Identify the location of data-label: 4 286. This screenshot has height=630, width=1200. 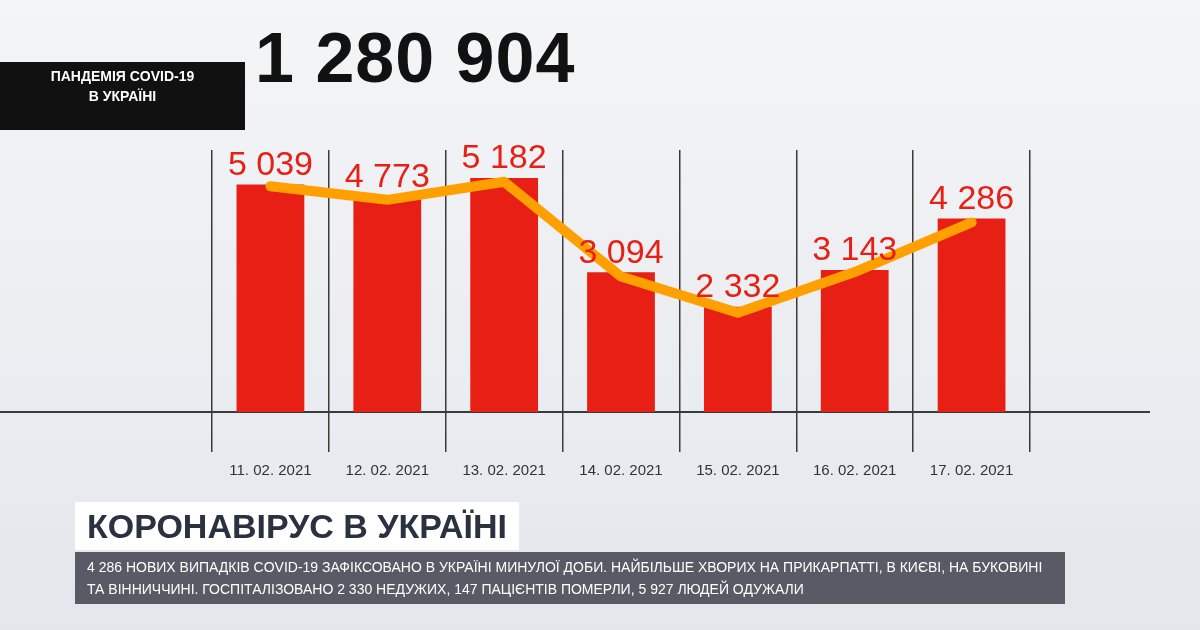
(972, 196).